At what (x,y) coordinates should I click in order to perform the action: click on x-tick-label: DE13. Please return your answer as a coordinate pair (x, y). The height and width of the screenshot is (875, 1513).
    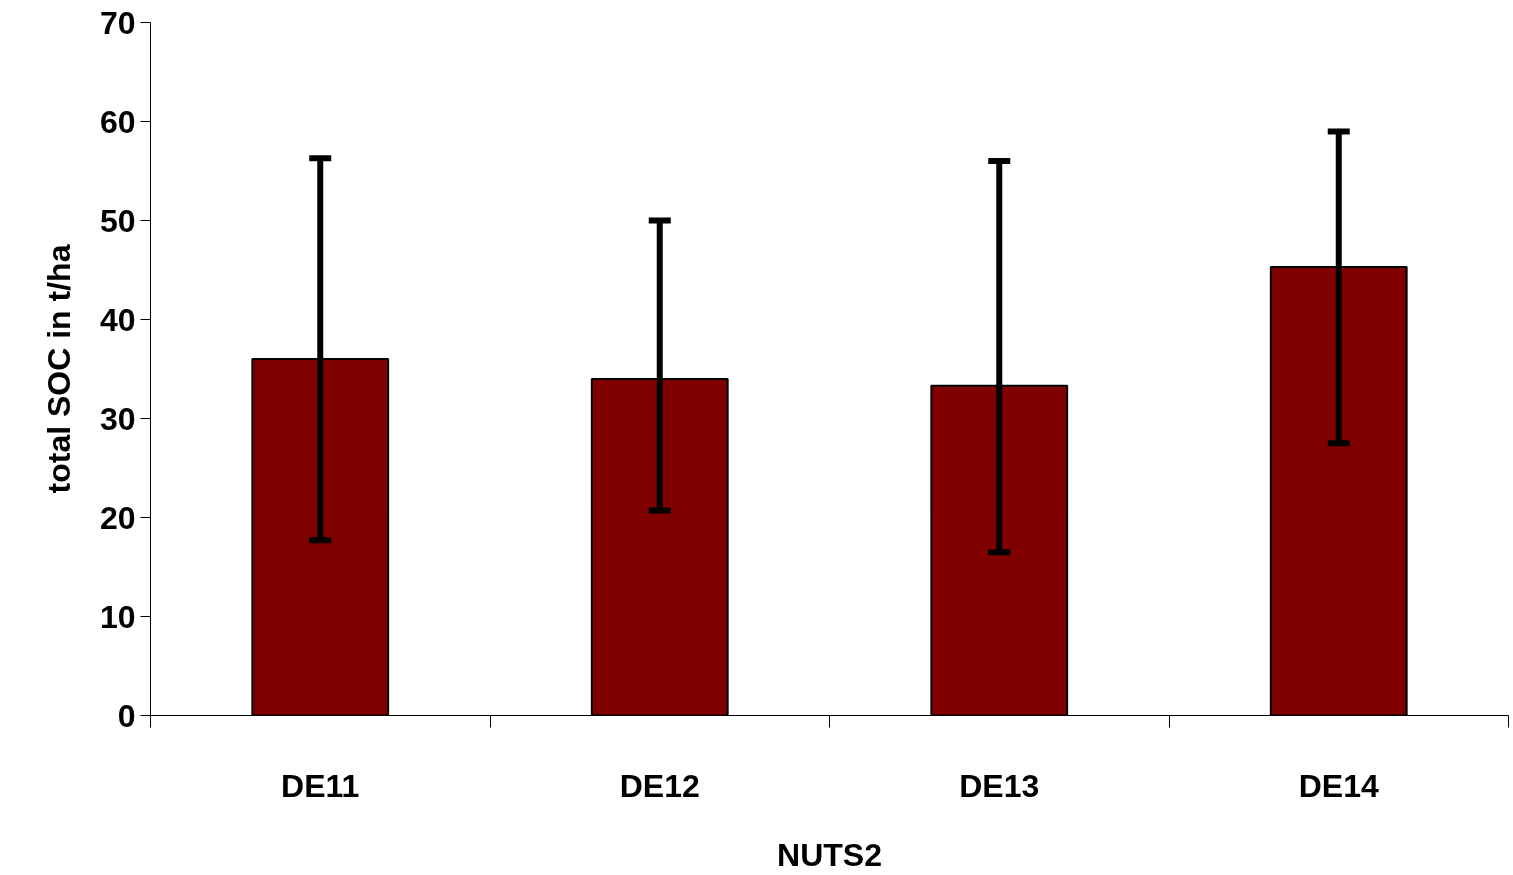
    Looking at the image, I should click on (999, 785).